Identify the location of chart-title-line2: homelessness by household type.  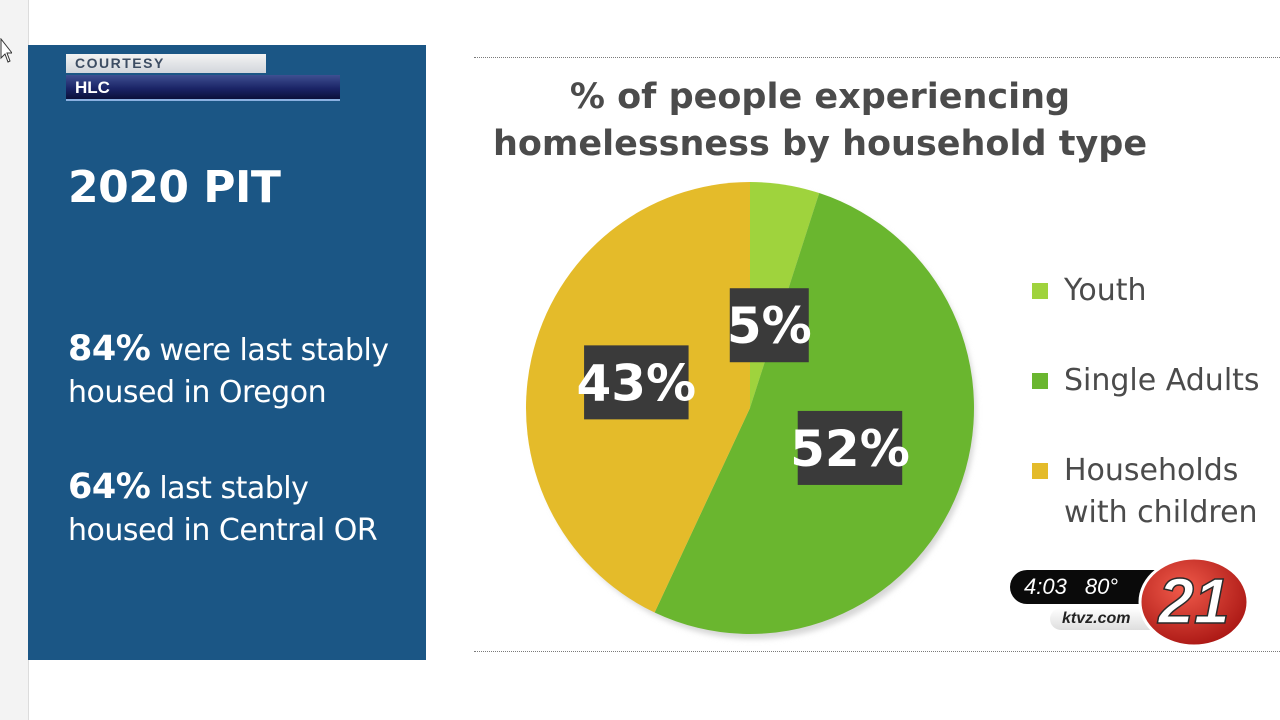
(820, 144).